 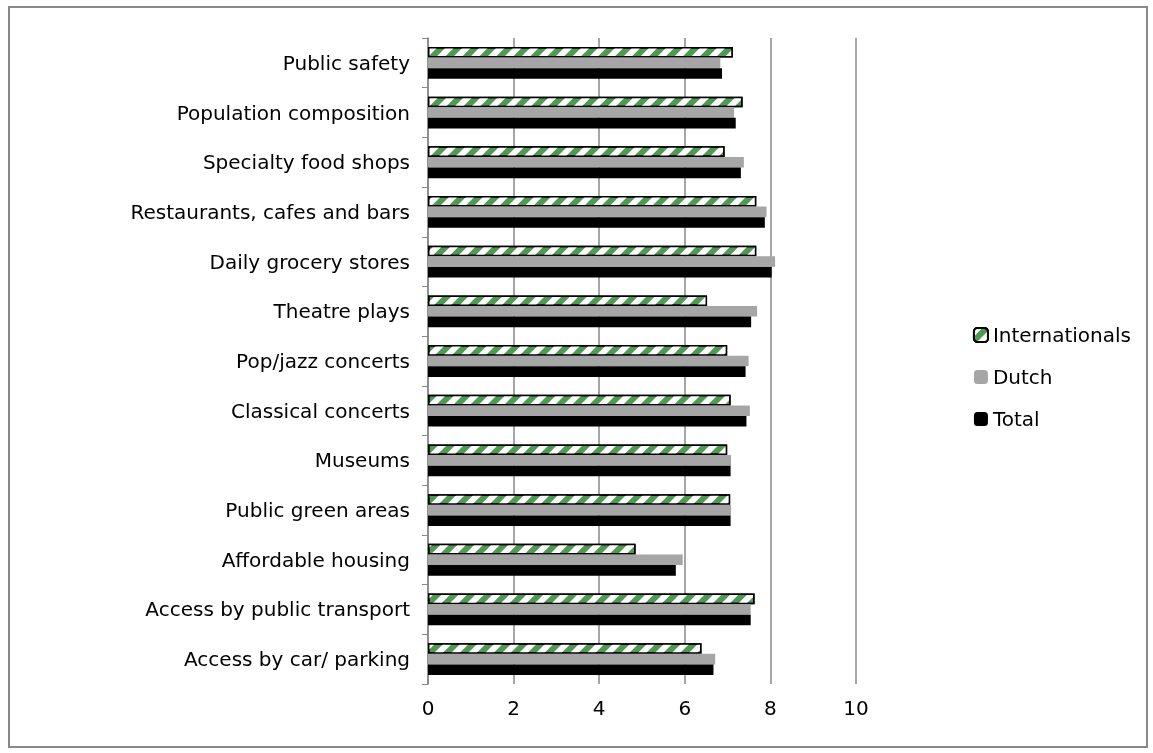 What do you see at coordinates (428, 708) in the screenshot?
I see `x-tick-label: 0` at bounding box center [428, 708].